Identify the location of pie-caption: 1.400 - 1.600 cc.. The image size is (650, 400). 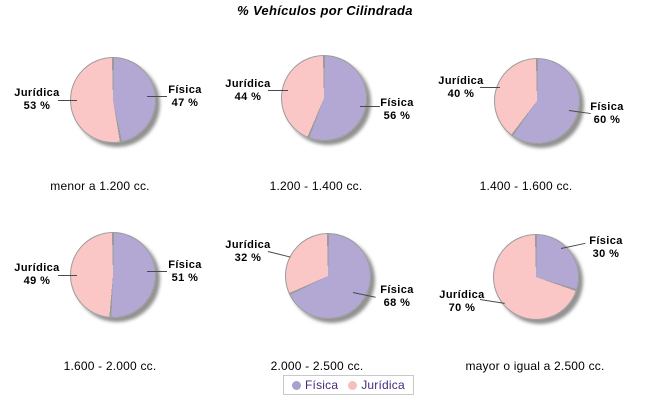
(526, 186).